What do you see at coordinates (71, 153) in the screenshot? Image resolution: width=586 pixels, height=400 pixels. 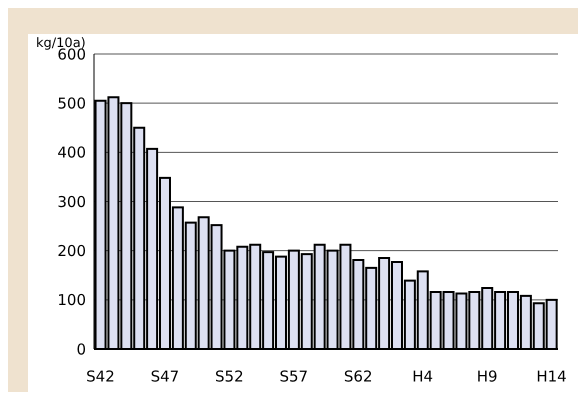 I see `y-tick-label: 400` at bounding box center [71, 153].